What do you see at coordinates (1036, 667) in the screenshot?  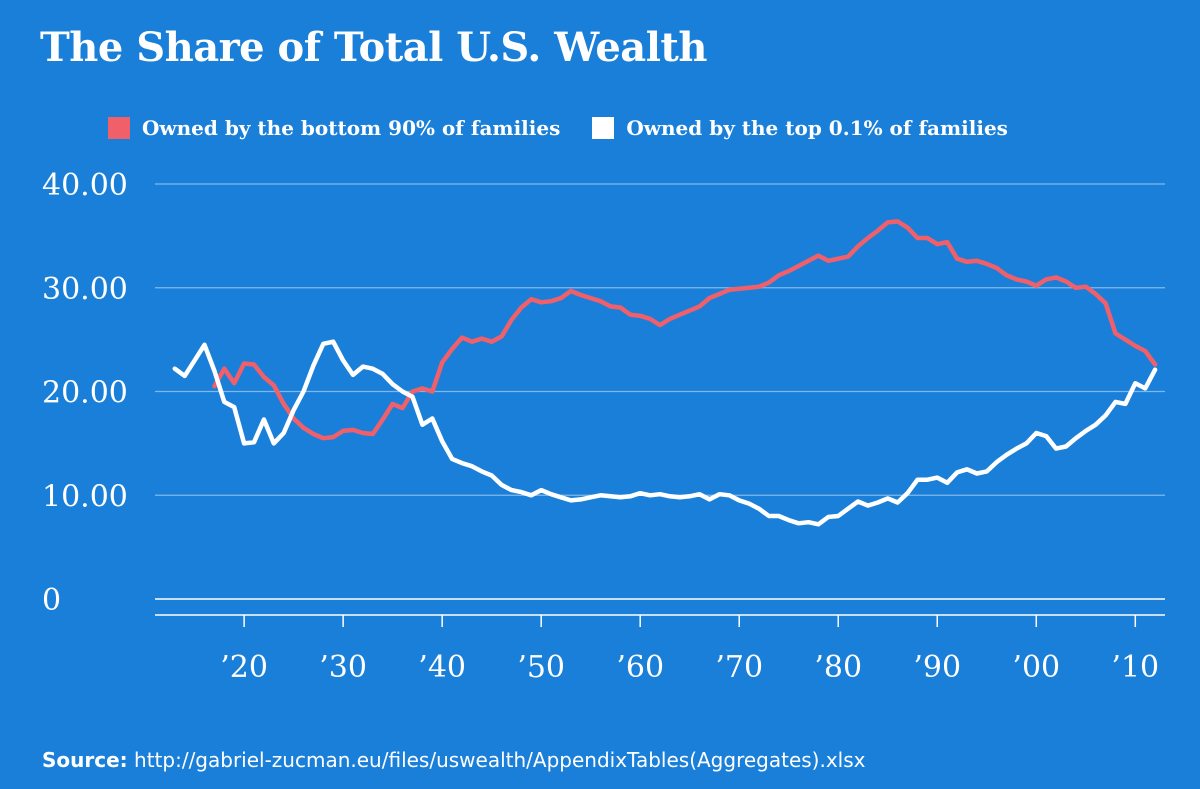 I see `x-tick-label: ’00` at bounding box center [1036, 667].